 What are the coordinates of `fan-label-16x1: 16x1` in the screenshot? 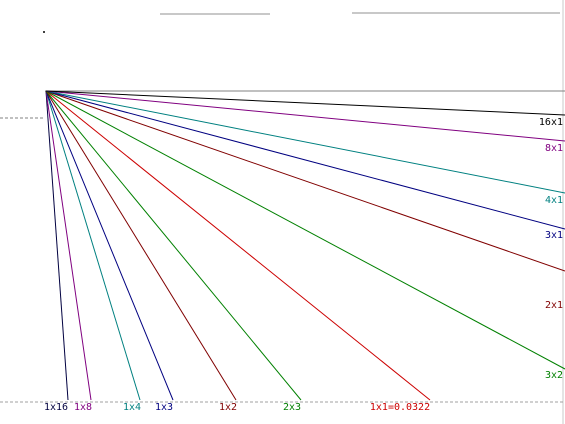 It's located at (550, 122).